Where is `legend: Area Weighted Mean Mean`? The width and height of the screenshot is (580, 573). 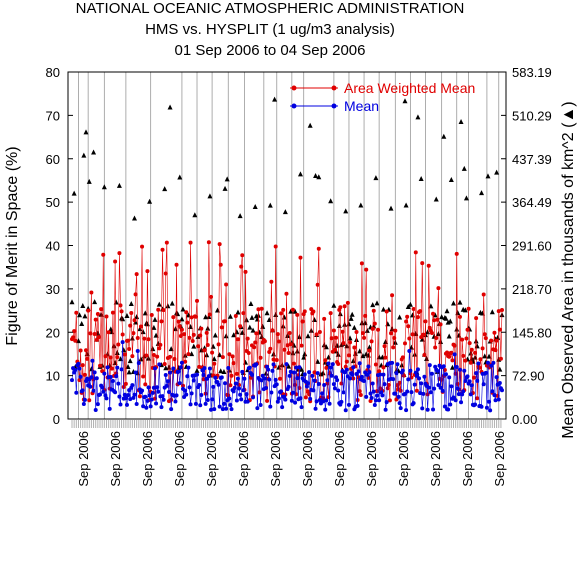
legend: Area Weighted Mean Mean is located at coordinates (382, 97).